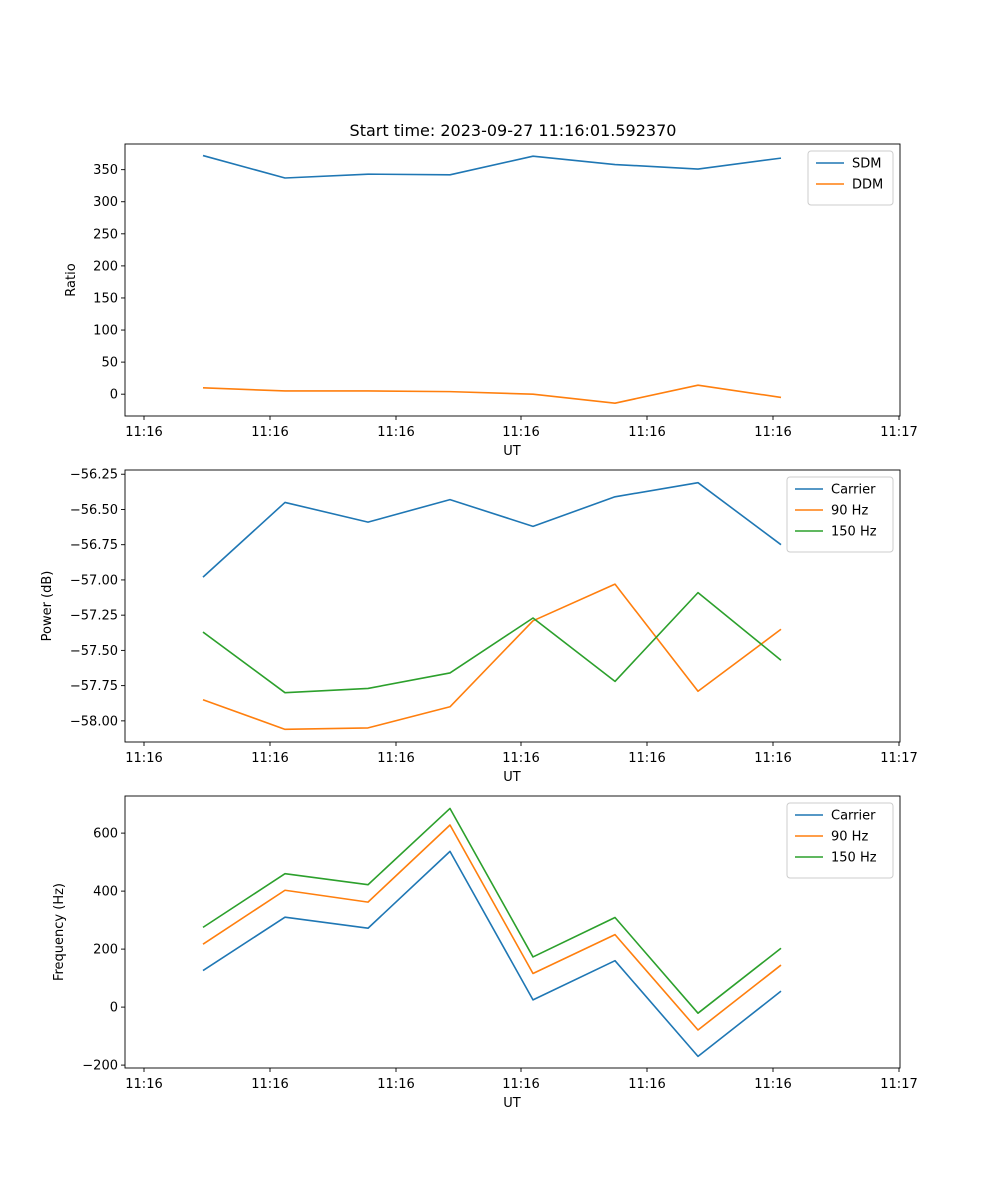 The height and width of the screenshot is (1200, 1000). I want to click on legend: SDM DDM, so click(850, 178).